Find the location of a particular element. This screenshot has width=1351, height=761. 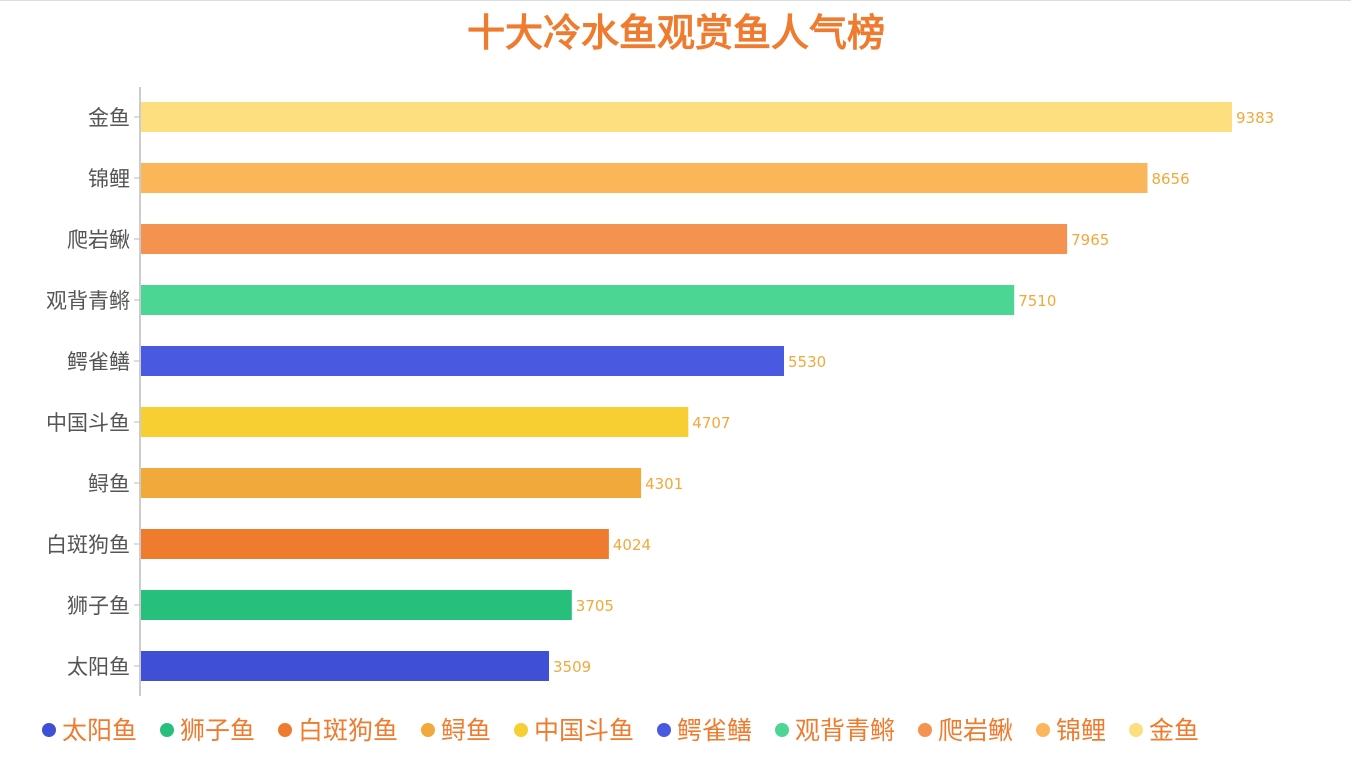

legend-item: 金鱼 is located at coordinates (1164, 730).